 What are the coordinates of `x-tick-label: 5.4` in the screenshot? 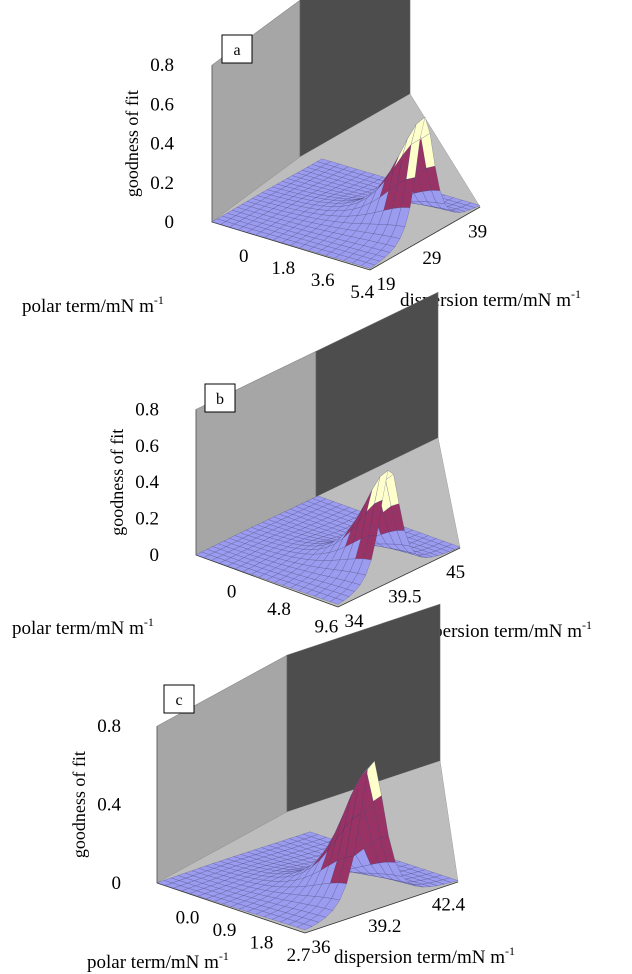 It's located at (362, 292).